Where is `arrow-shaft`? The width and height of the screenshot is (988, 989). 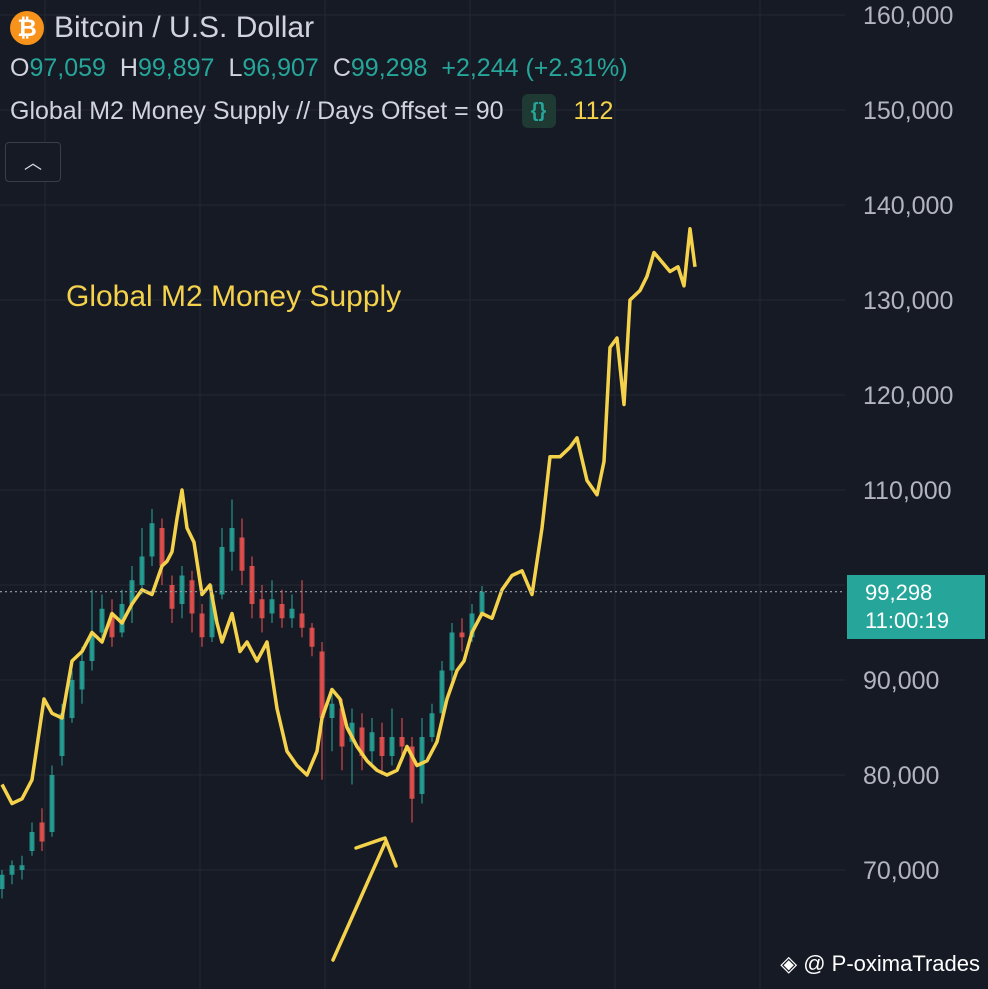 arrow-shaft is located at coordinates (359, 901).